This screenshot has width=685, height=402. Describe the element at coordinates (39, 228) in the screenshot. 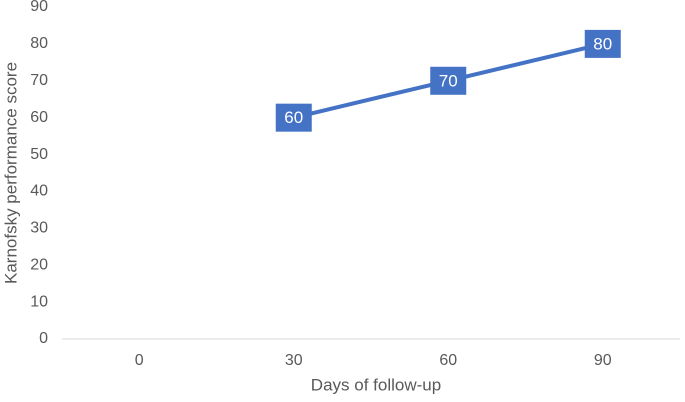

I see `y-tick-label: 30` at that location.